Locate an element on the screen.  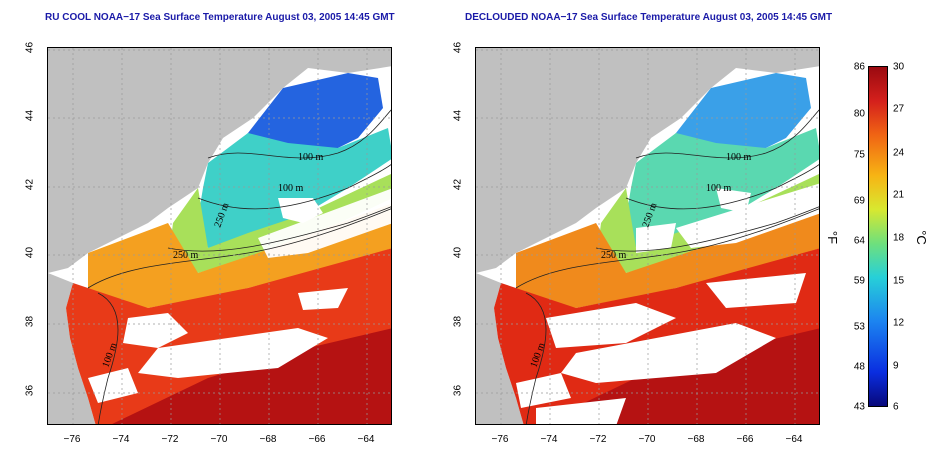
fahrenheit-tick: 53 is located at coordinates (859, 327).